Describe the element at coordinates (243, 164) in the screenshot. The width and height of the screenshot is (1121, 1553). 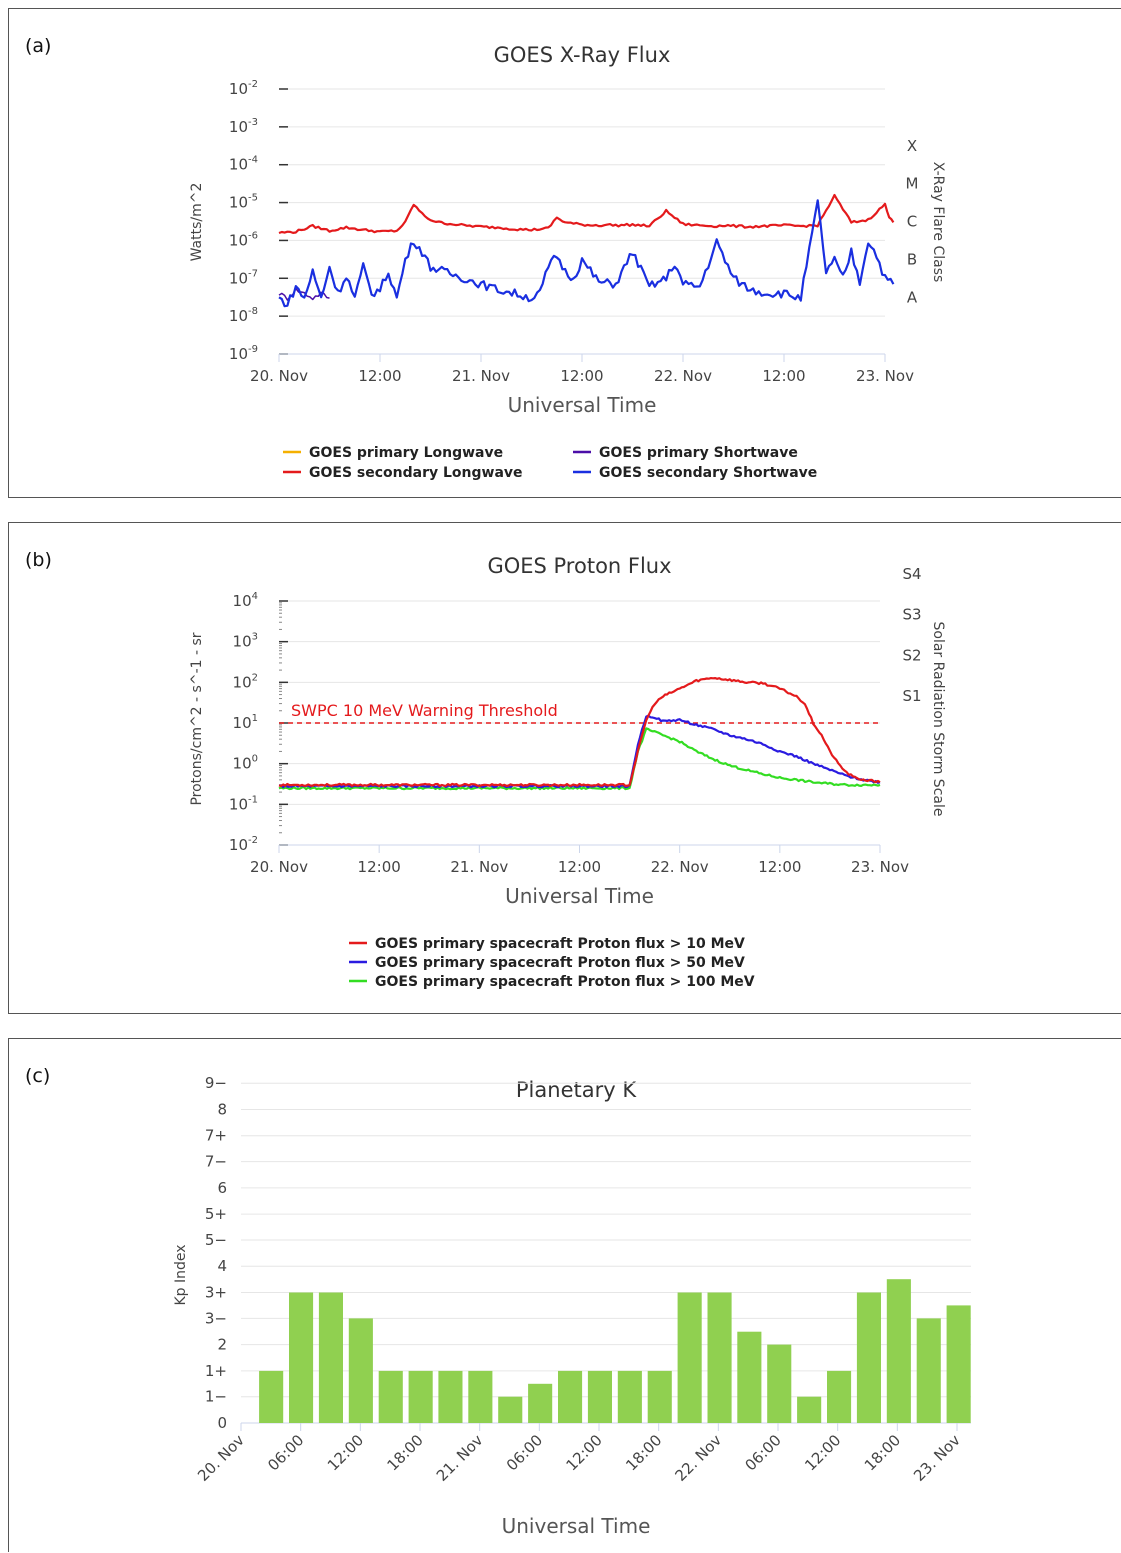
I see `y-tick-label: 10⁻⁴` at that location.